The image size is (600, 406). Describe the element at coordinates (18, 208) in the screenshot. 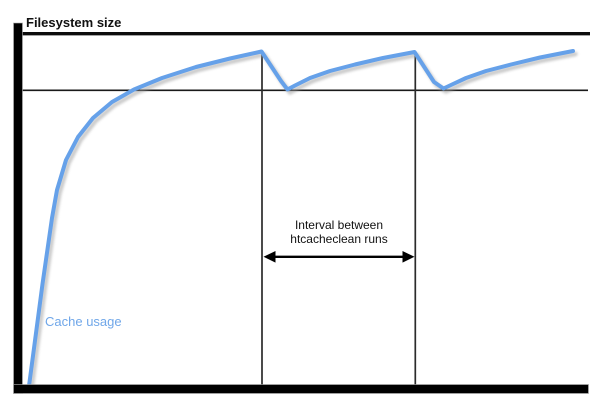

I see `y-axis` at that location.